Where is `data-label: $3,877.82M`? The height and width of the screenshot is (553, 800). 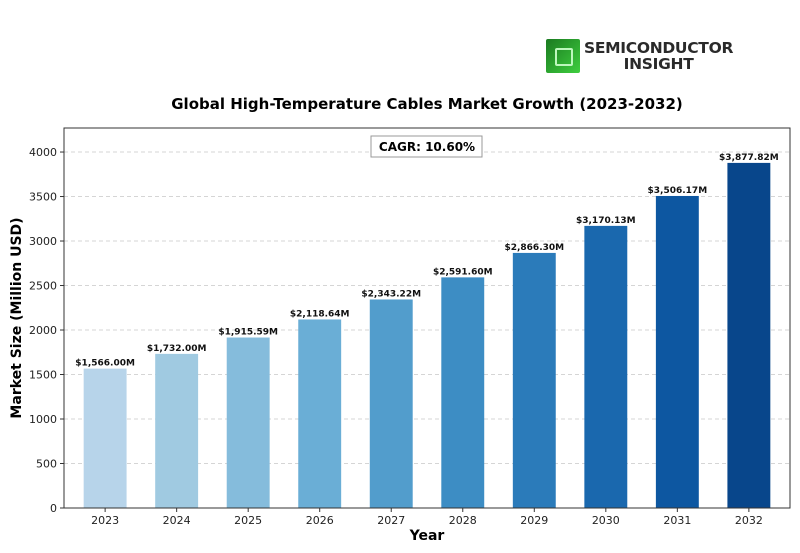 data-label: $3,877.82M is located at coordinates (749, 158).